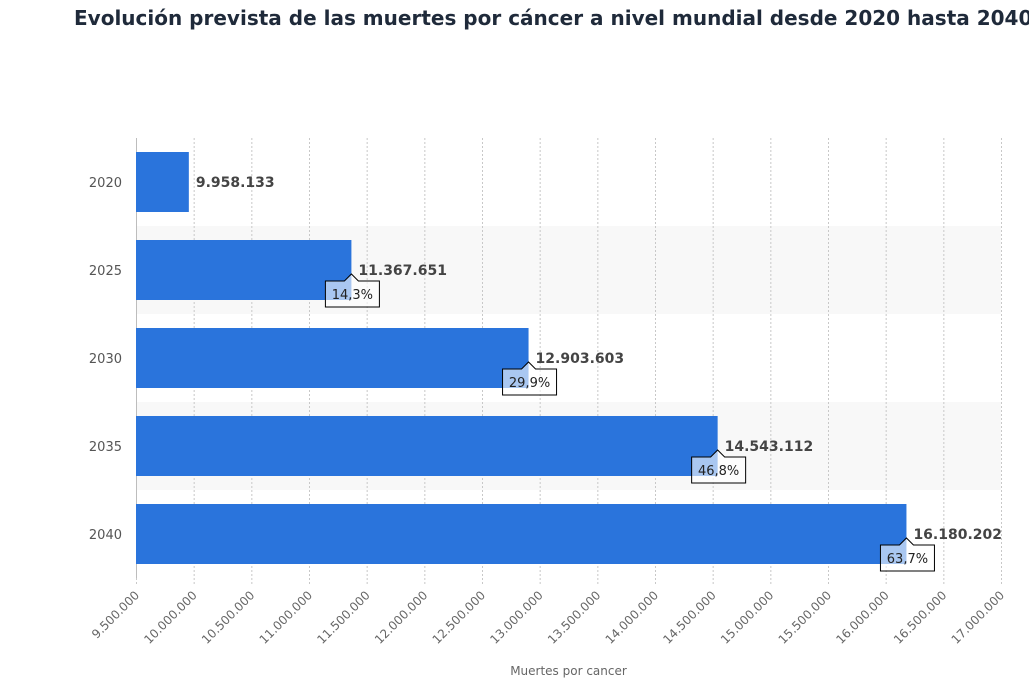 This screenshot has height=694, width=1029. What do you see at coordinates (105, 447) in the screenshot?
I see `category-label: 2035` at bounding box center [105, 447].